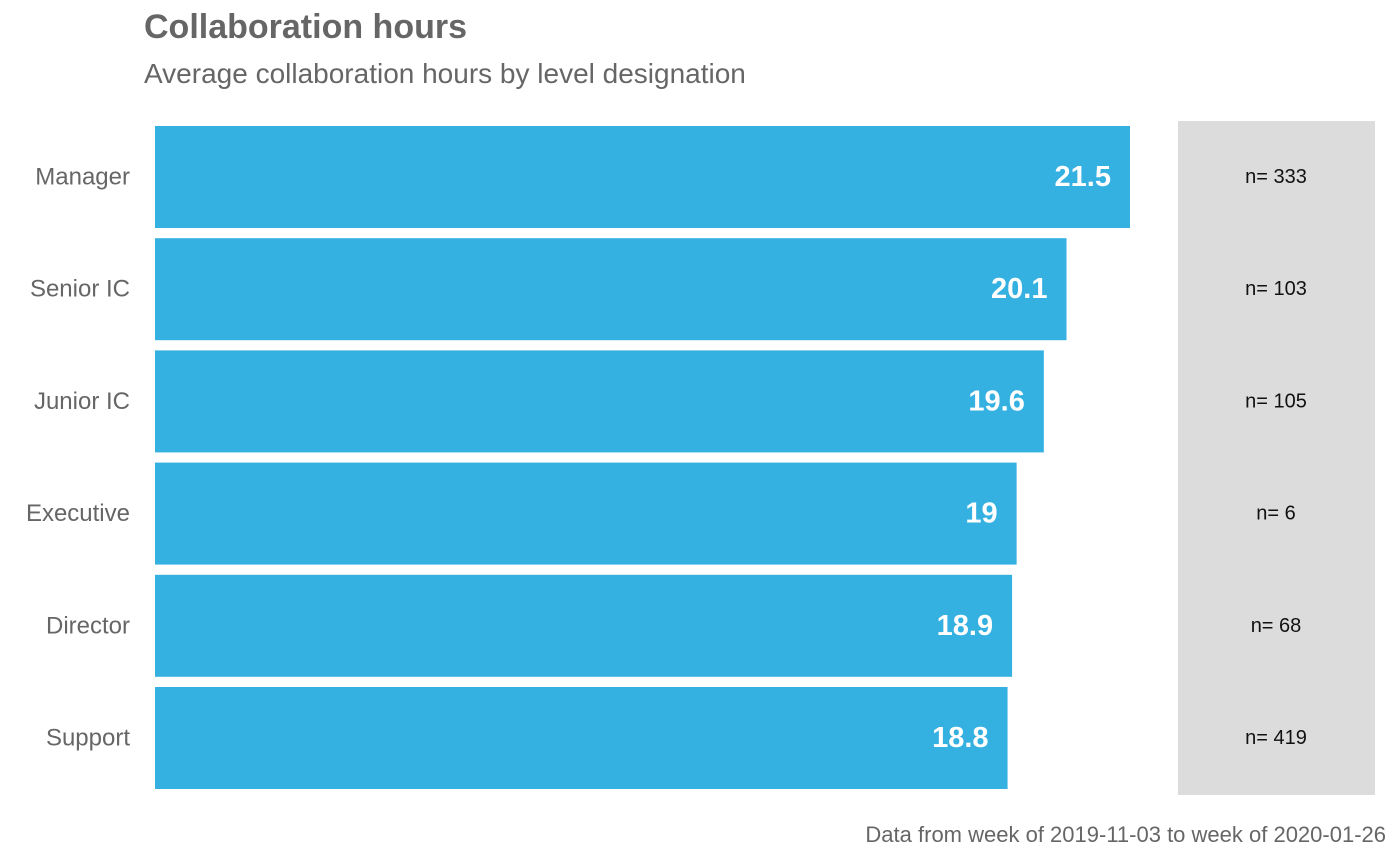 The image size is (1400, 866). What do you see at coordinates (581, 738) in the screenshot?
I see `bar-support` at bounding box center [581, 738].